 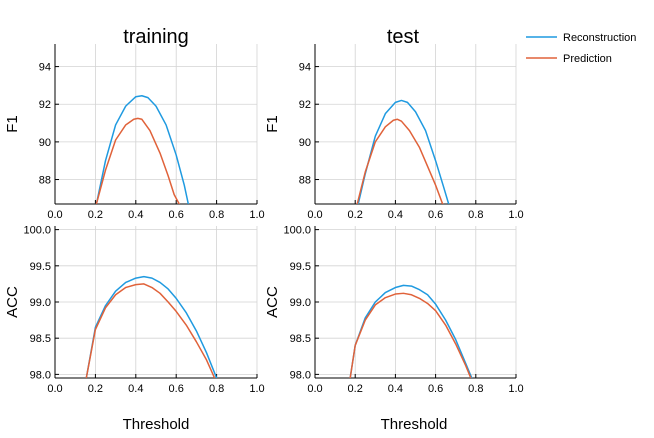 What do you see at coordinates (414, 424) in the screenshot?
I see `x-axis-label-test: Threshold` at bounding box center [414, 424].